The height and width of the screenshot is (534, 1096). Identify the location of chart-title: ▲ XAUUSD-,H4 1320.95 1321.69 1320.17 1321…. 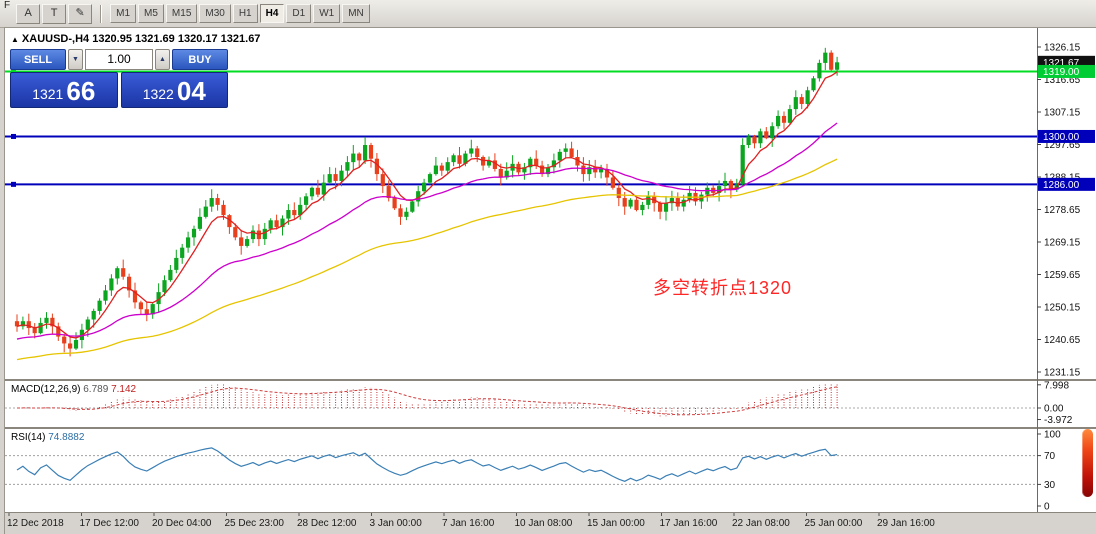
(136, 39).